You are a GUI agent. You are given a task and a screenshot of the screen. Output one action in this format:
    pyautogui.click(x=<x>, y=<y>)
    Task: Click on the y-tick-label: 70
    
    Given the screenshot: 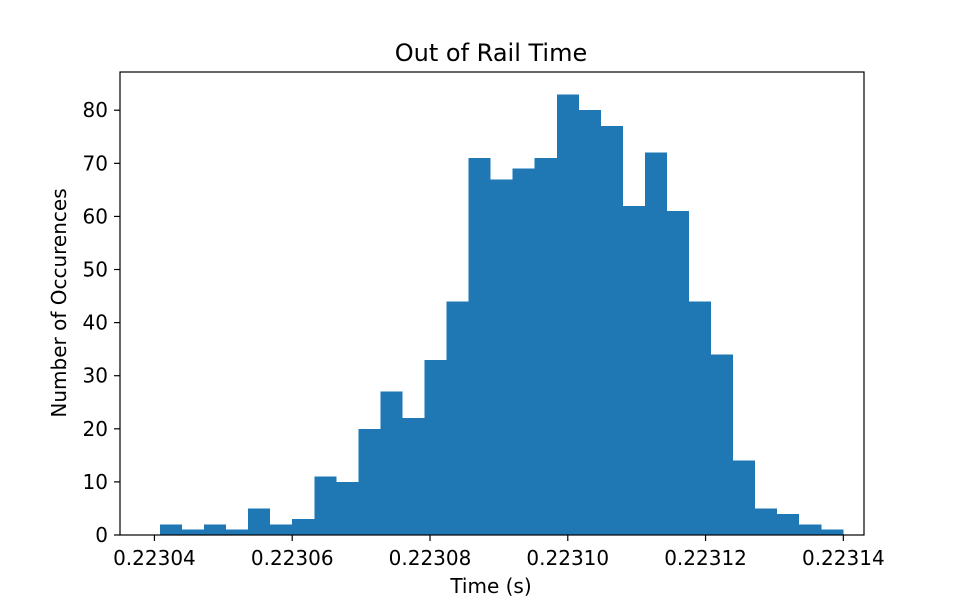 What is the action you would take?
    pyautogui.click(x=95, y=163)
    